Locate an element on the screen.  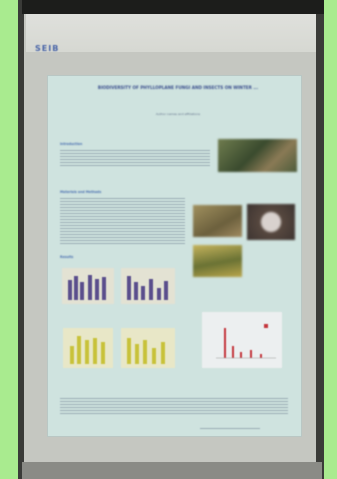
line-chart-plot is located at coordinates (246, 341).